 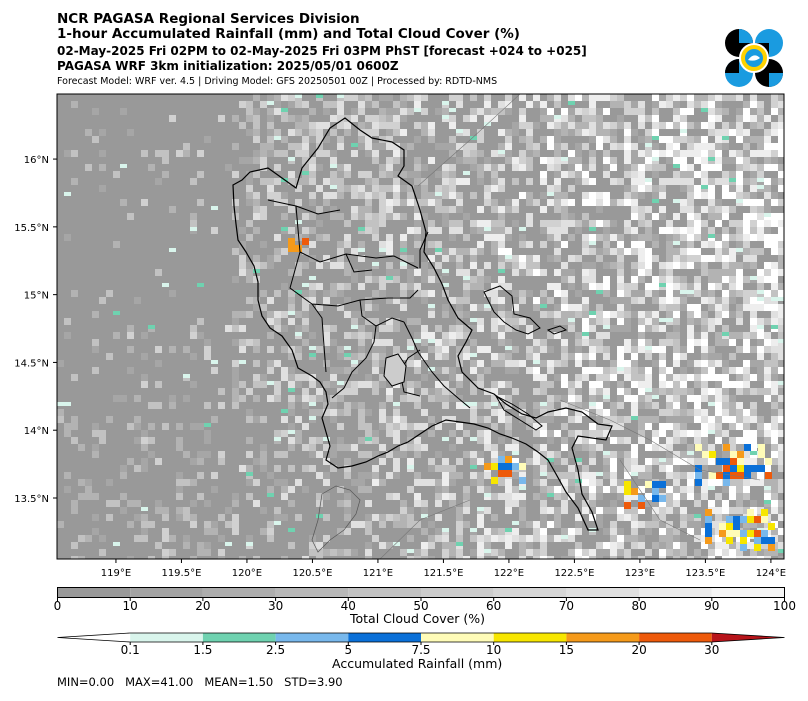 I want to click on cloud-cover-tick-label: 0, so click(x=58, y=606).